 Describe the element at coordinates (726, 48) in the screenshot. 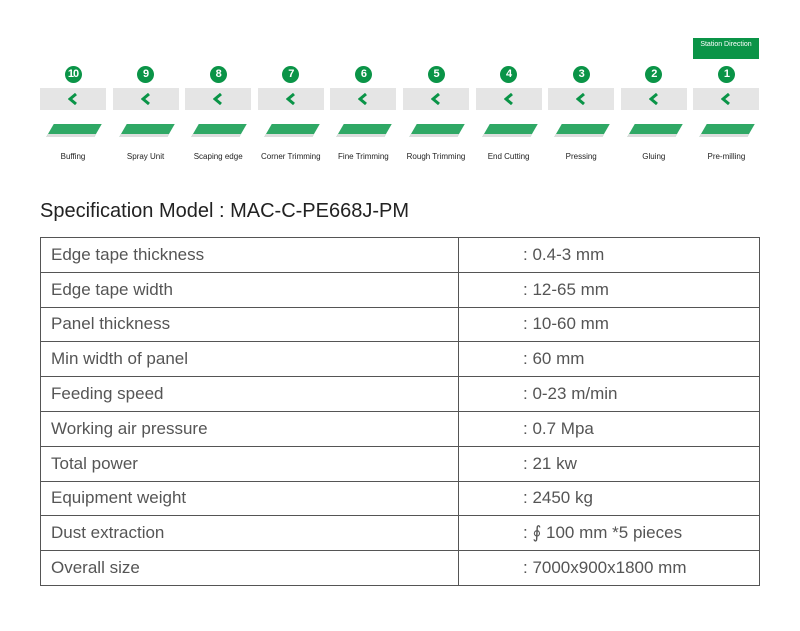

I see `station-direction-label: Station Direction` at that location.